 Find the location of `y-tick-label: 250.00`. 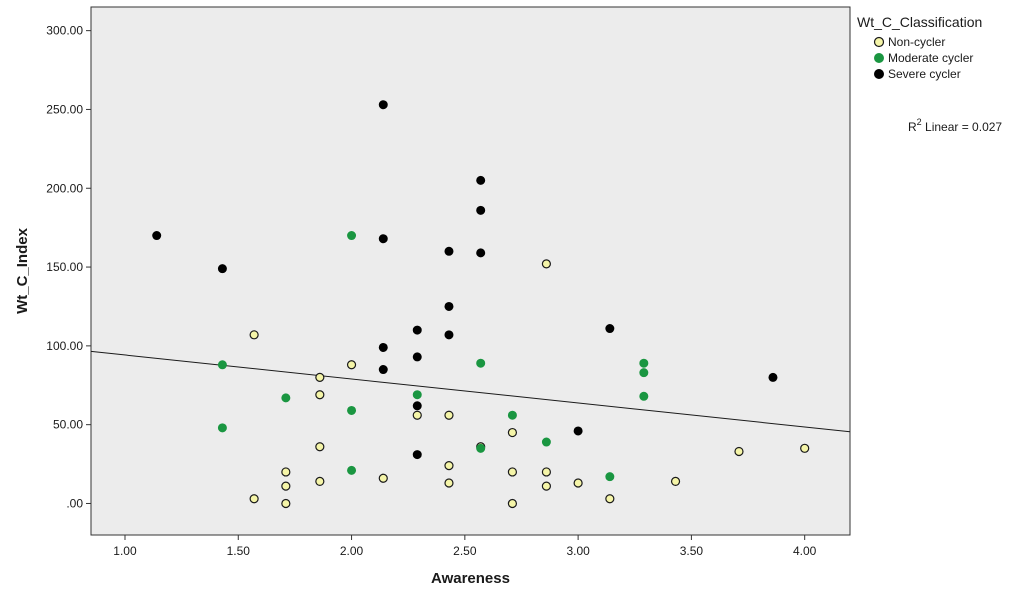

y-tick-label: 250.00 is located at coordinates (64, 109).